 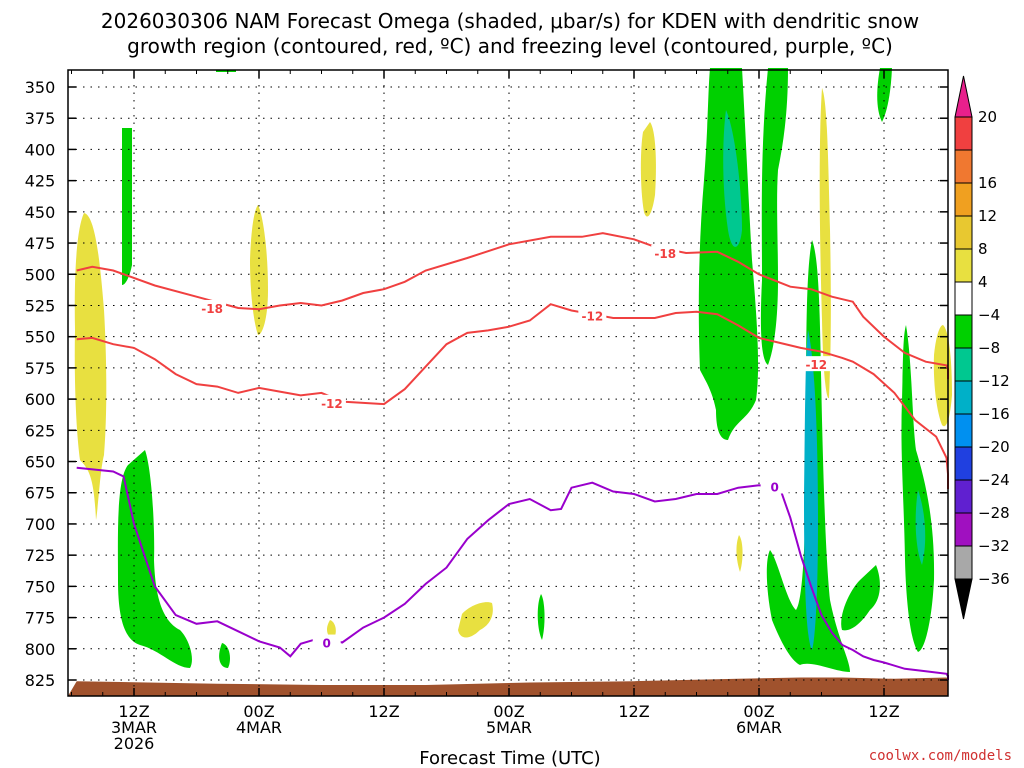 I want to click on x-tick-label: 3MAR, so click(x=134, y=727).